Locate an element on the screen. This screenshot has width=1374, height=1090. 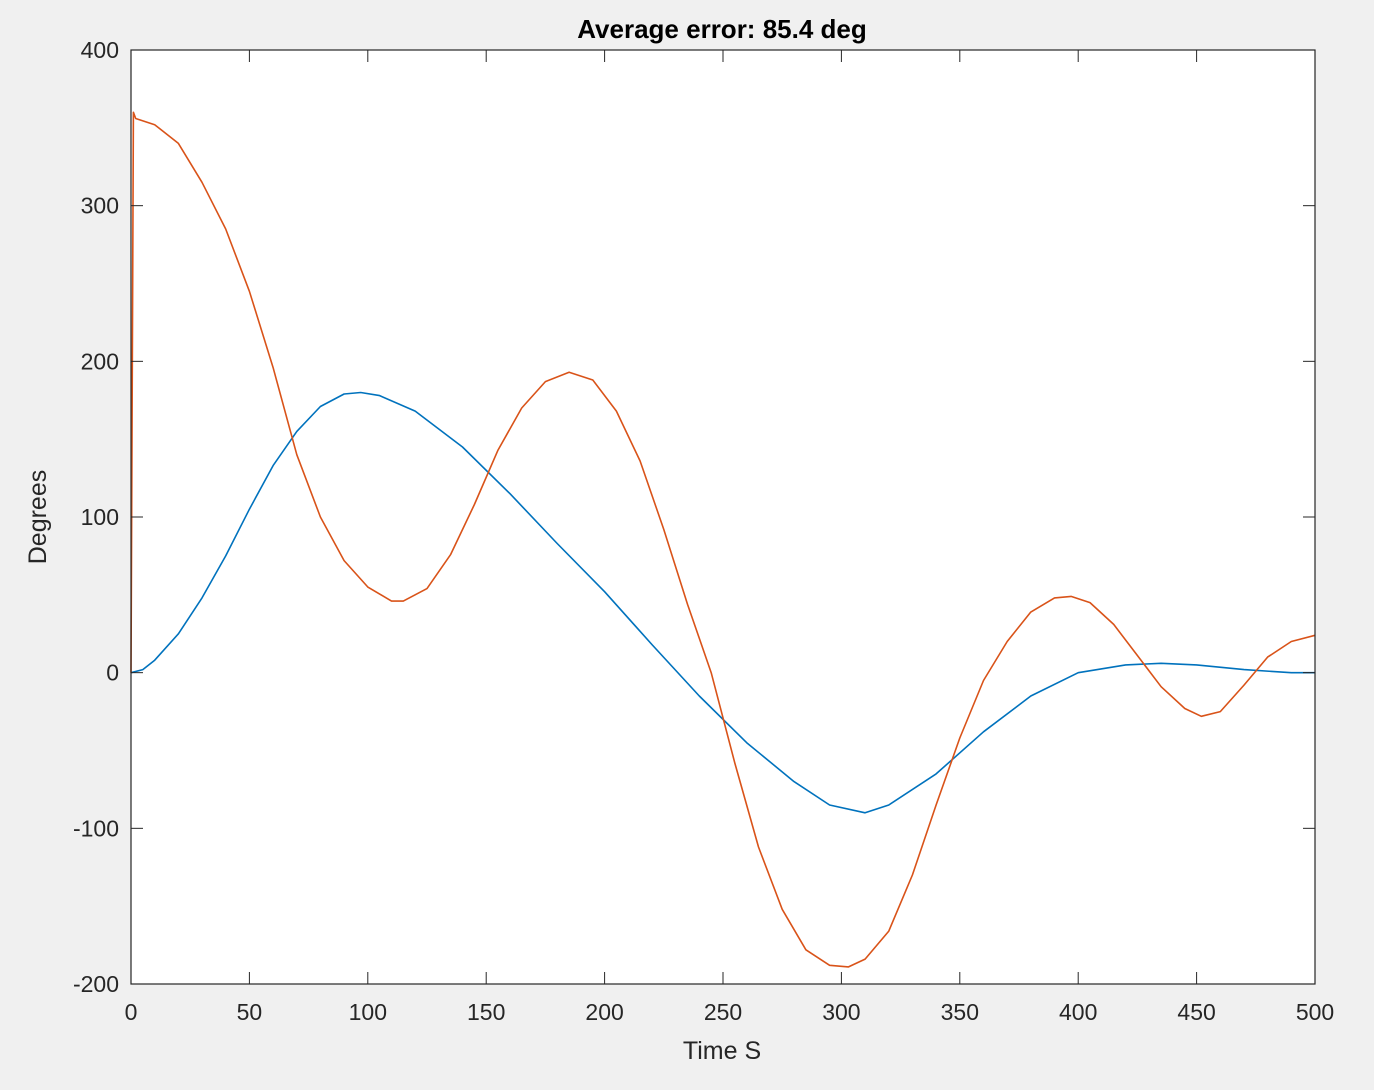
x-tick-label: 0 is located at coordinates (131, 1012).